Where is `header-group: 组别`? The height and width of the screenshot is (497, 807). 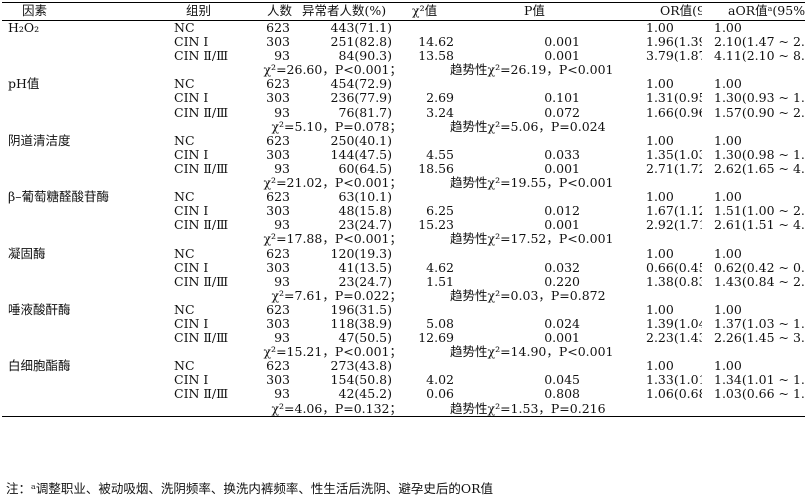
header-group: 组别 is located at coordinates (186, 11).